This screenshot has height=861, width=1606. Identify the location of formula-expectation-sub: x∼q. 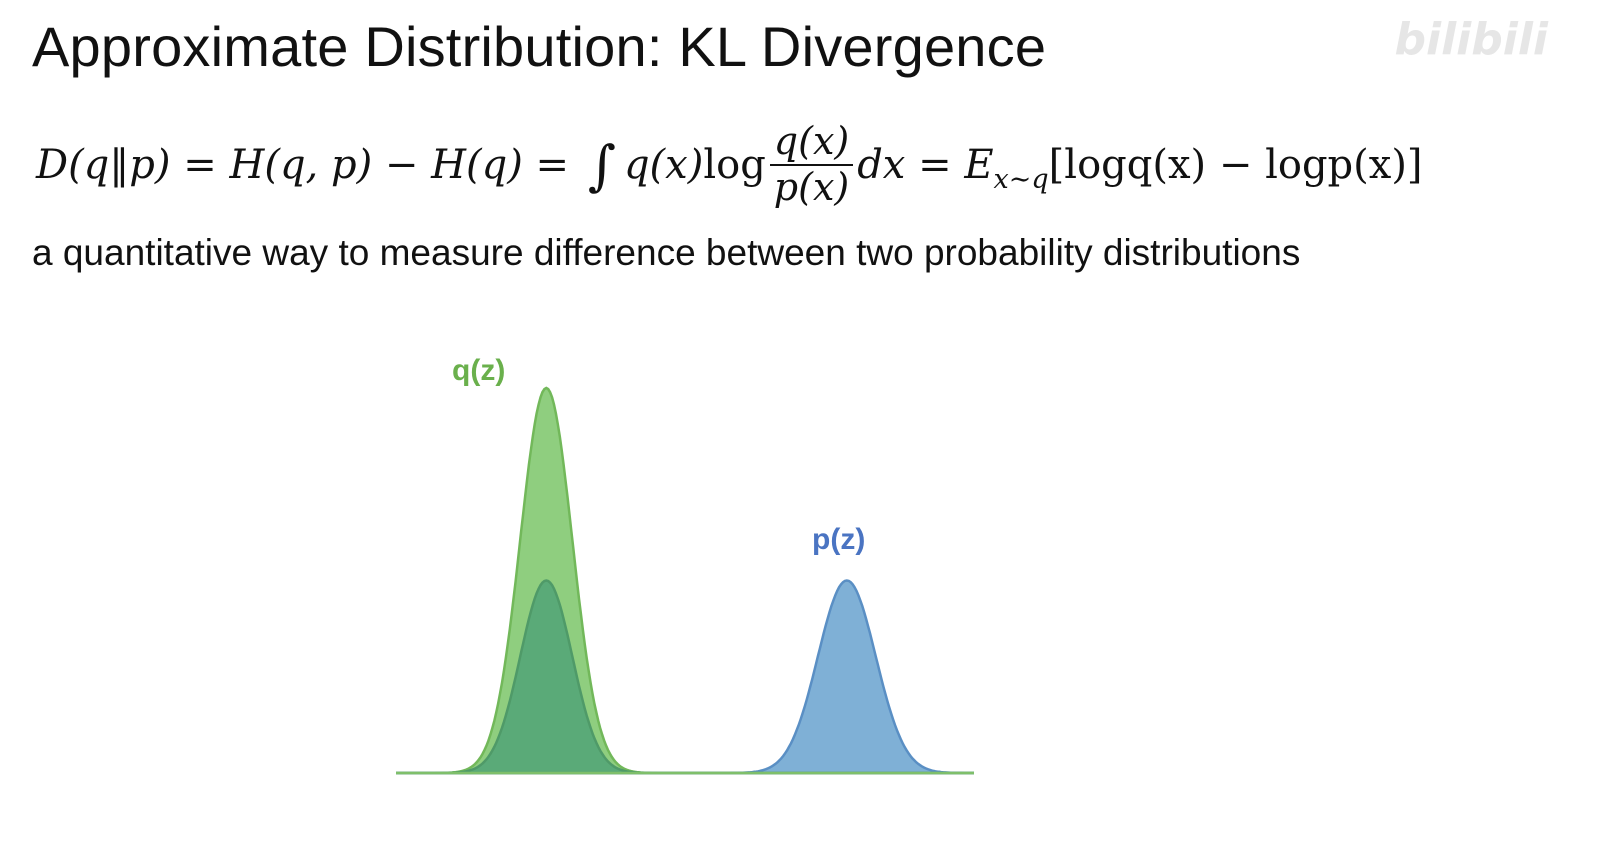
(1021, 179).